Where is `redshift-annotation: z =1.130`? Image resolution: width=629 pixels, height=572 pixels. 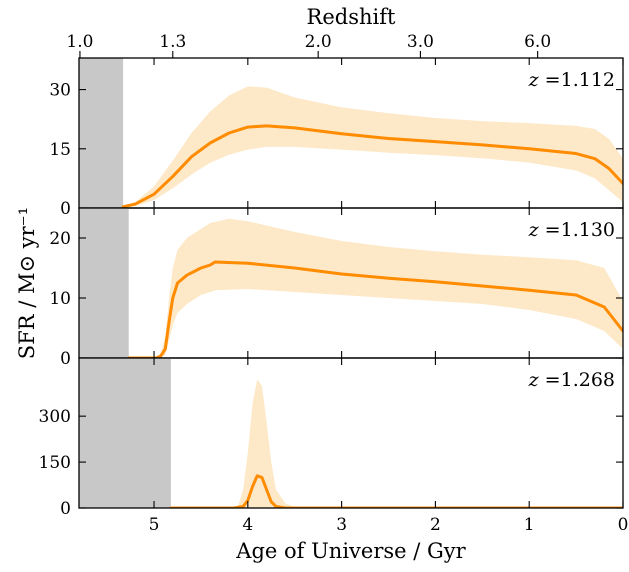 redshift-annotation: z =1.130 is located at coordinates (571, 230).